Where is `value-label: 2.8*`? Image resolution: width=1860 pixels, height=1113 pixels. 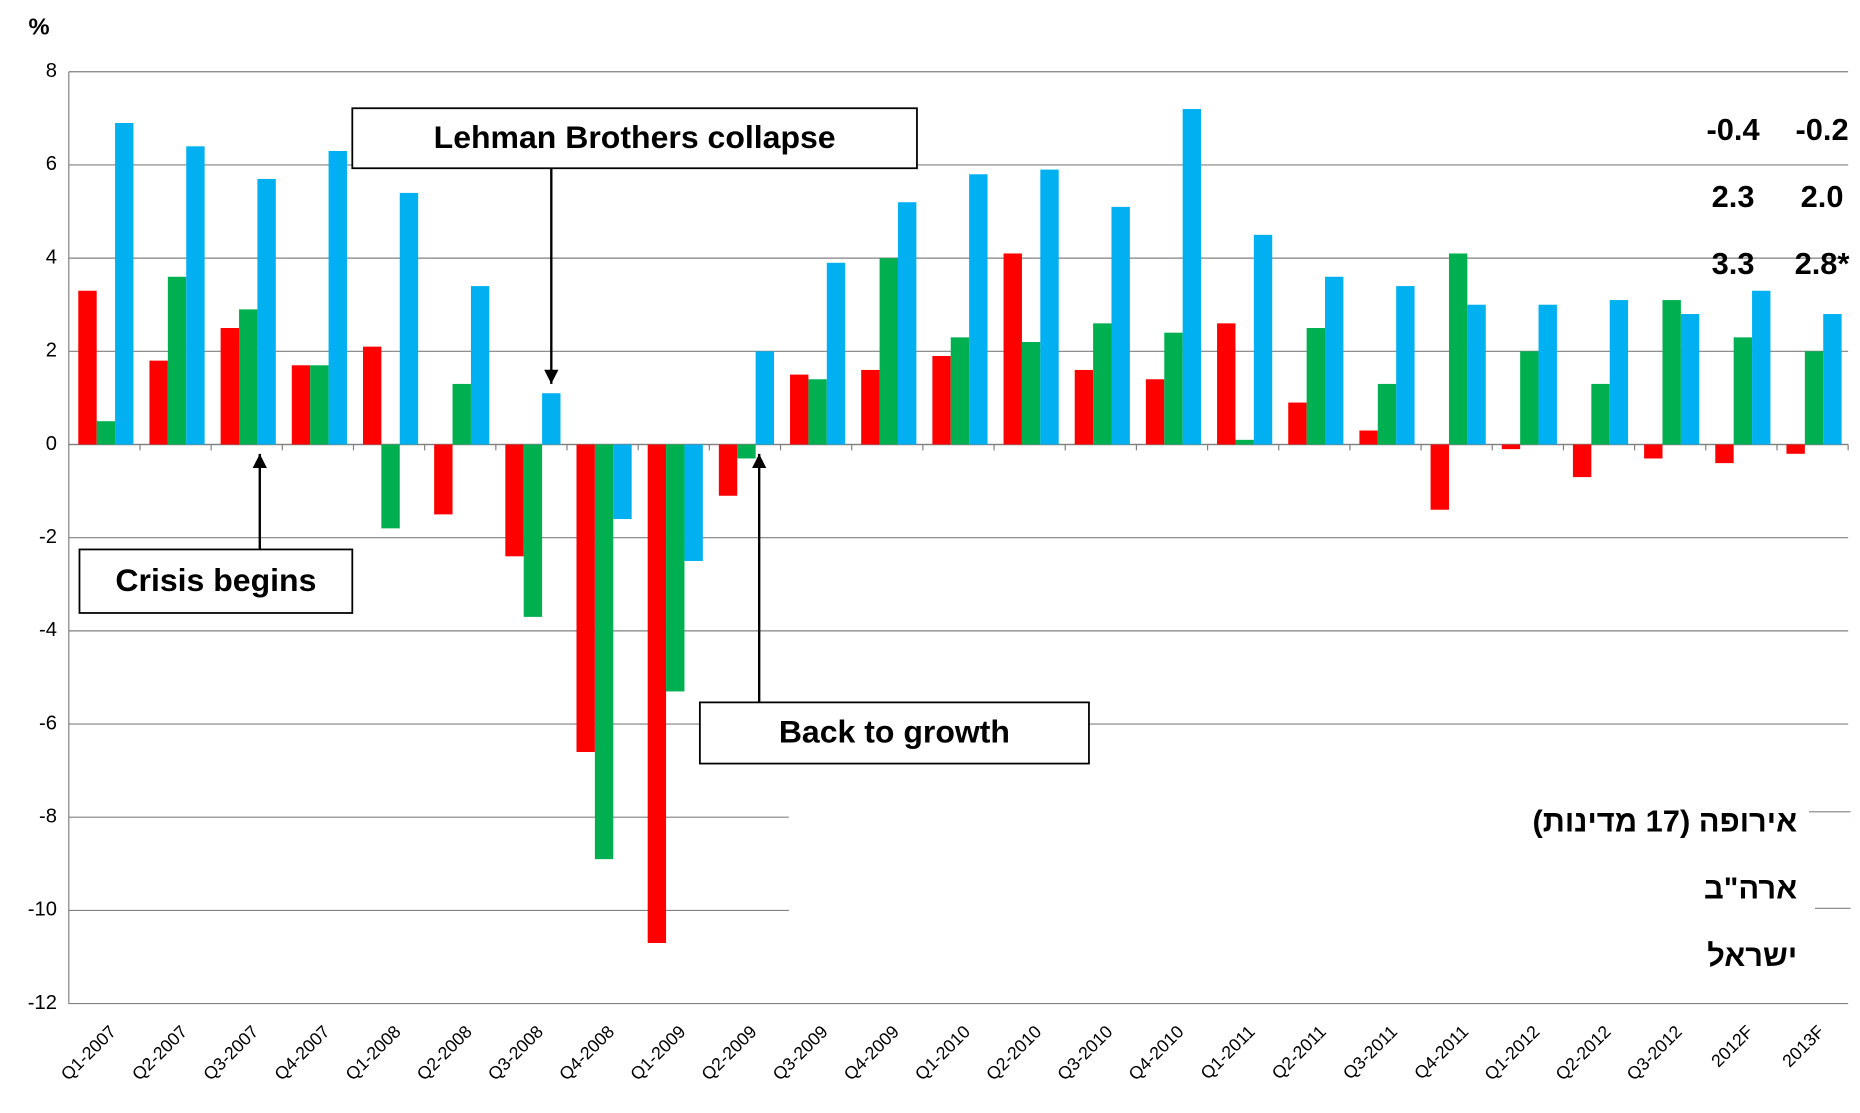 value-label: 2.8* is located at coordinates (1822, 263).